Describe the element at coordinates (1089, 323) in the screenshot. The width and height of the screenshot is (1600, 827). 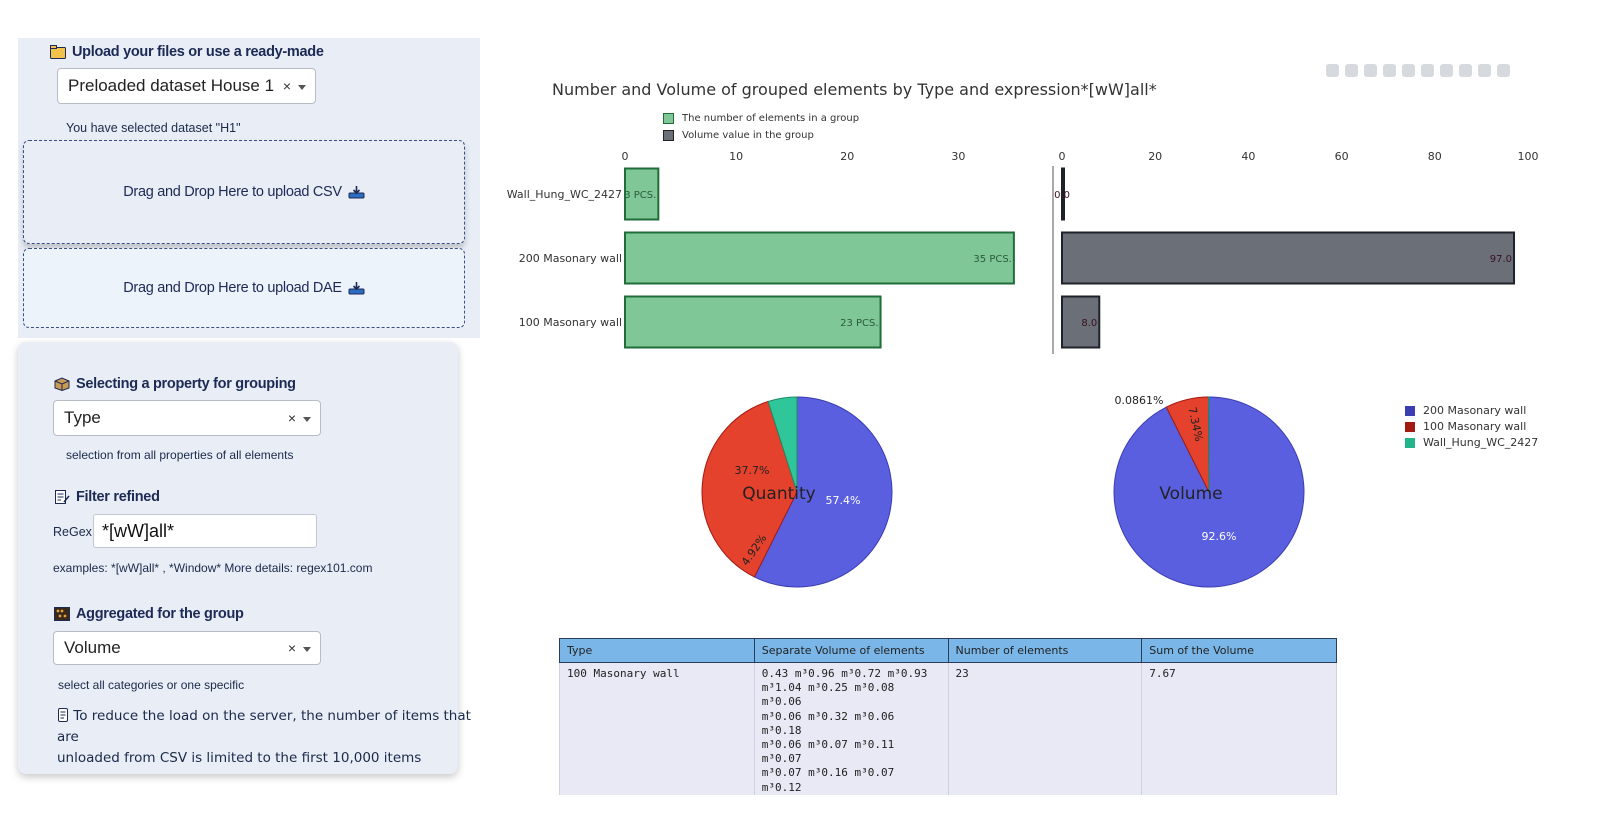
I see `bar-data-label: 8.0` at that location.